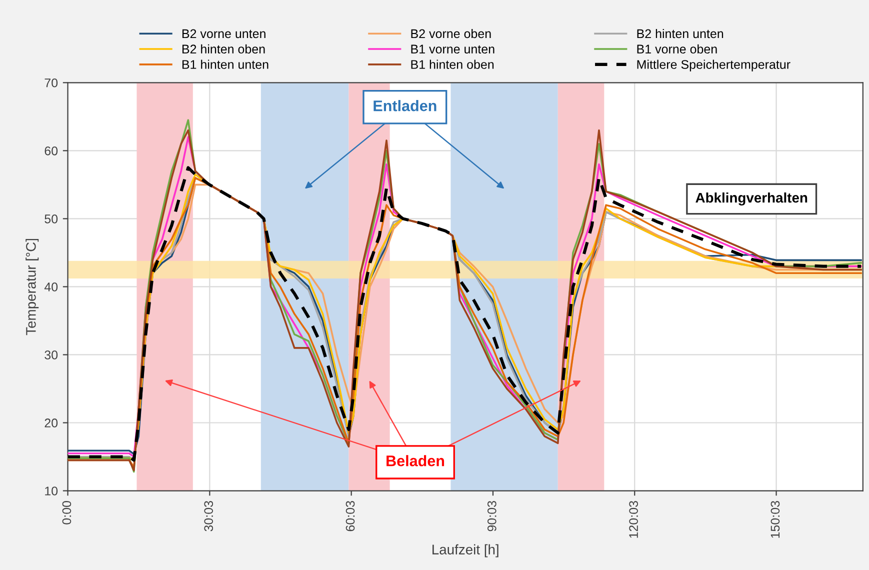 This screenshot has height=570, width=869. What do you see at coordinates (51, 423) in the screenshot?
I see `y-tick-label: 20` at bounding box center [51, 423].